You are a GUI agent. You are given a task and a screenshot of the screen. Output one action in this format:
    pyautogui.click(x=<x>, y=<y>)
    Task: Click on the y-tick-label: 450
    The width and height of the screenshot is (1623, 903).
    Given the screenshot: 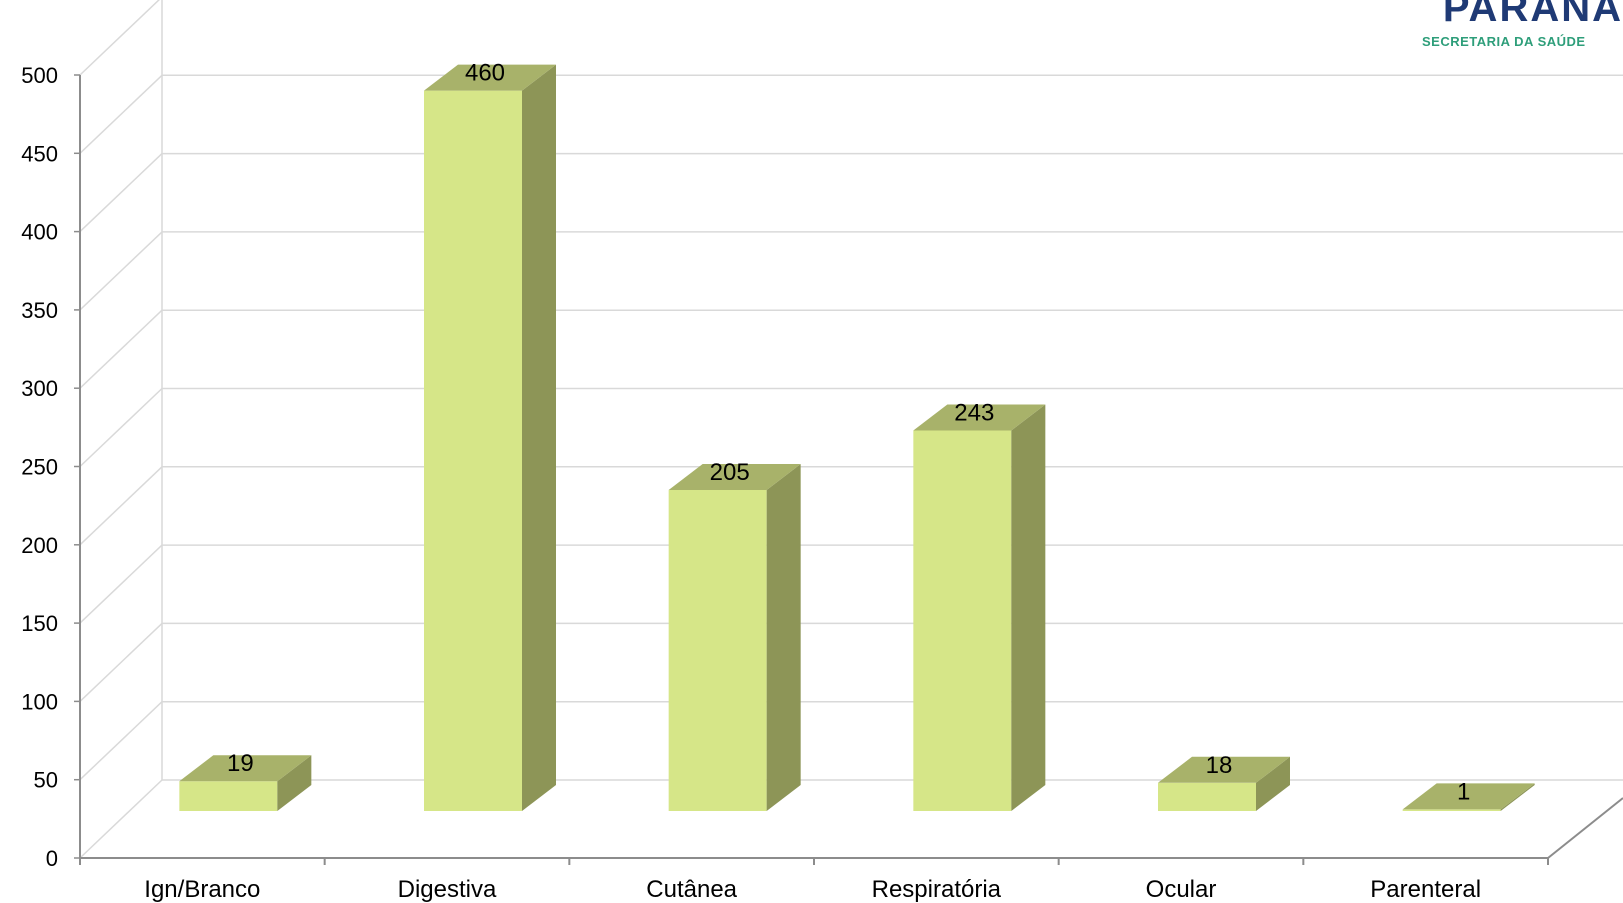 What is the action you would take?
    pyautogui.click(x=39, y=153)
    